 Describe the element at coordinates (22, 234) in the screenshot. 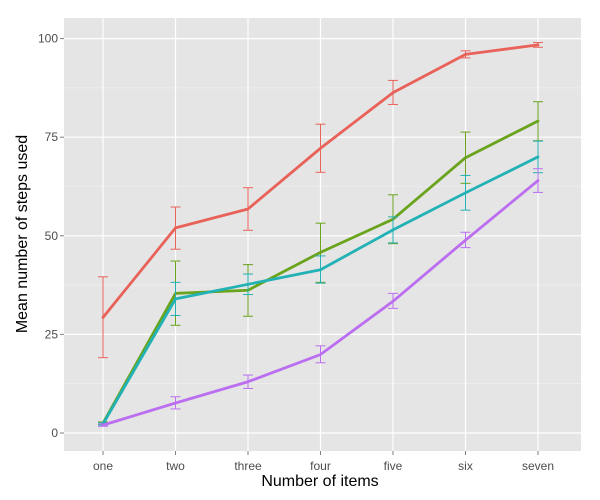

I see `y-axis-title: Mean number of steps used` at that location.